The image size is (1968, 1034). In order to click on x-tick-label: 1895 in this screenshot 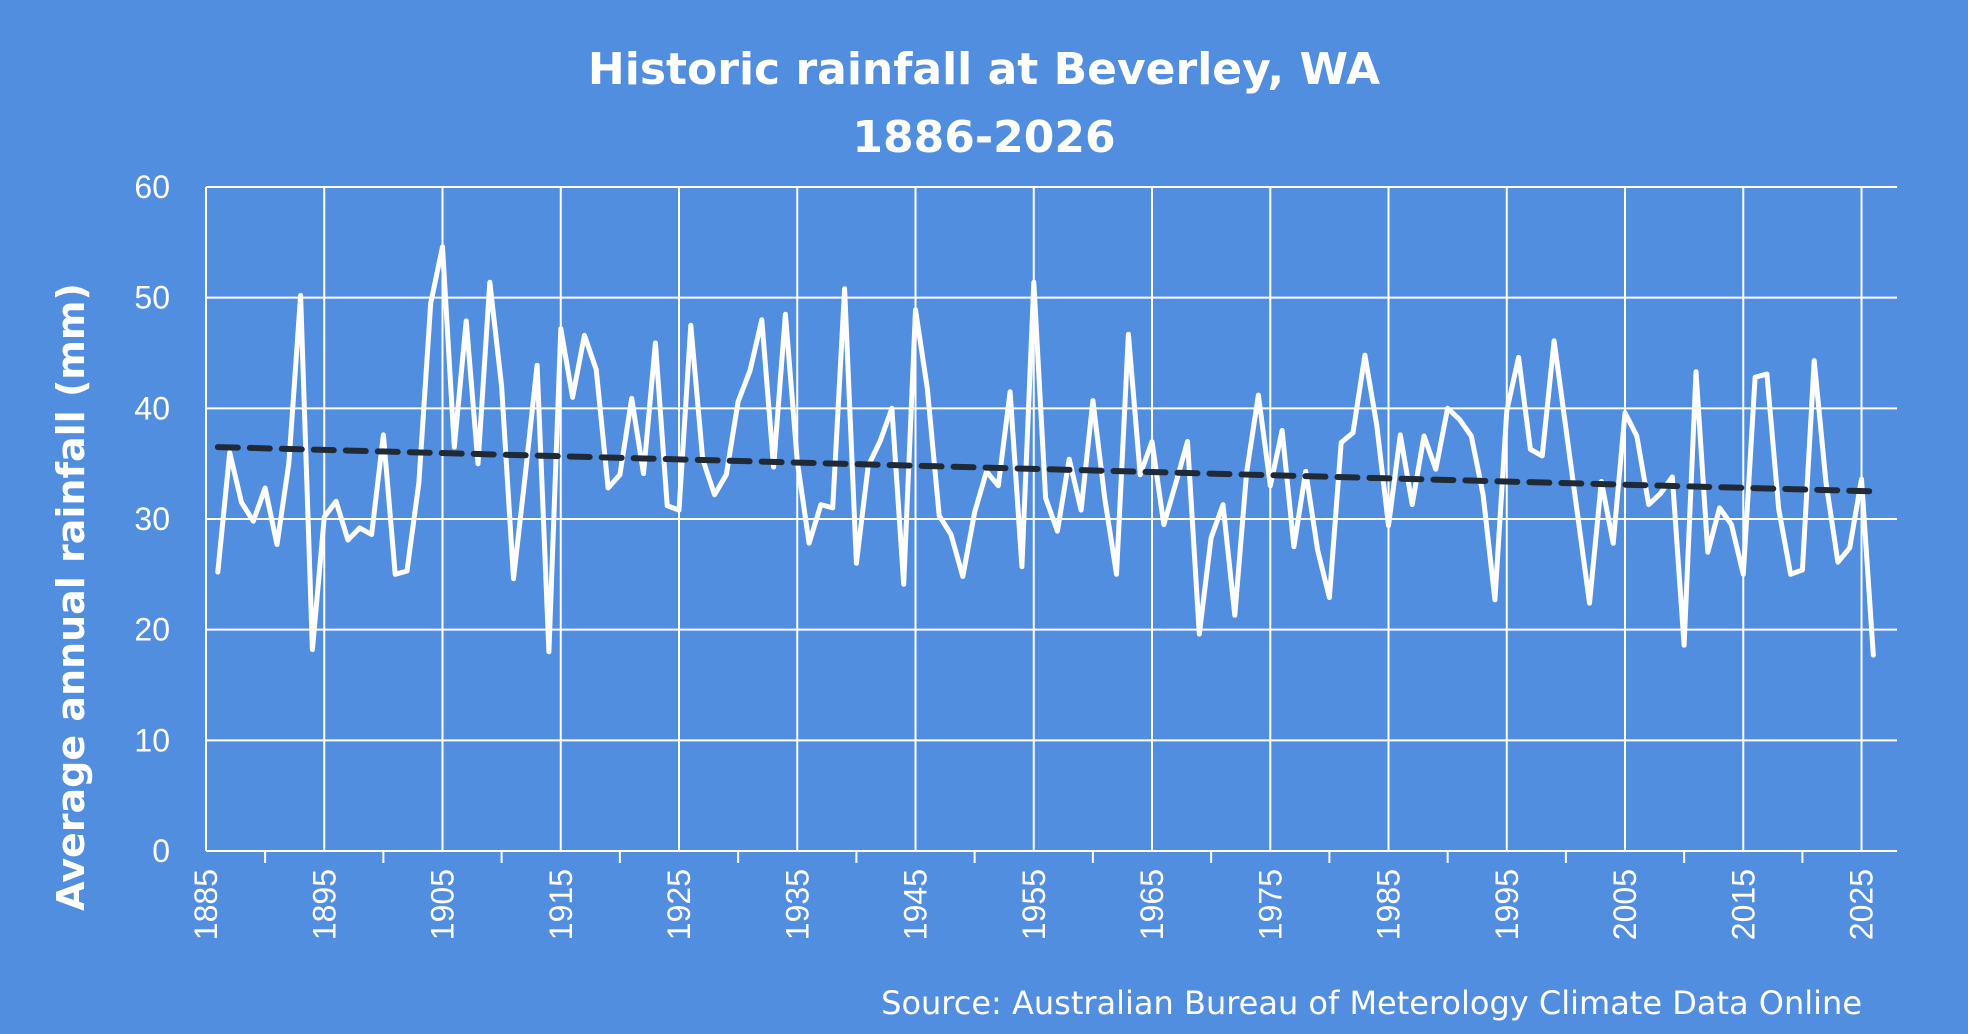, I will do `click(324, 904)`.